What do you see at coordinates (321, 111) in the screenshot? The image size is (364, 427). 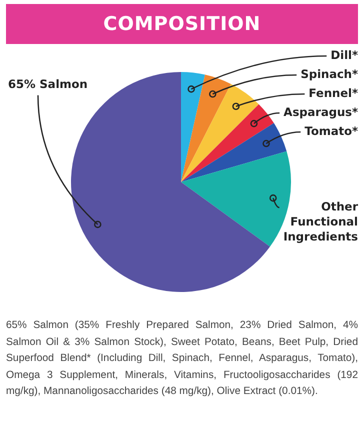 I see `slice-label: Asparagus*` at bounding box center [321, 111].